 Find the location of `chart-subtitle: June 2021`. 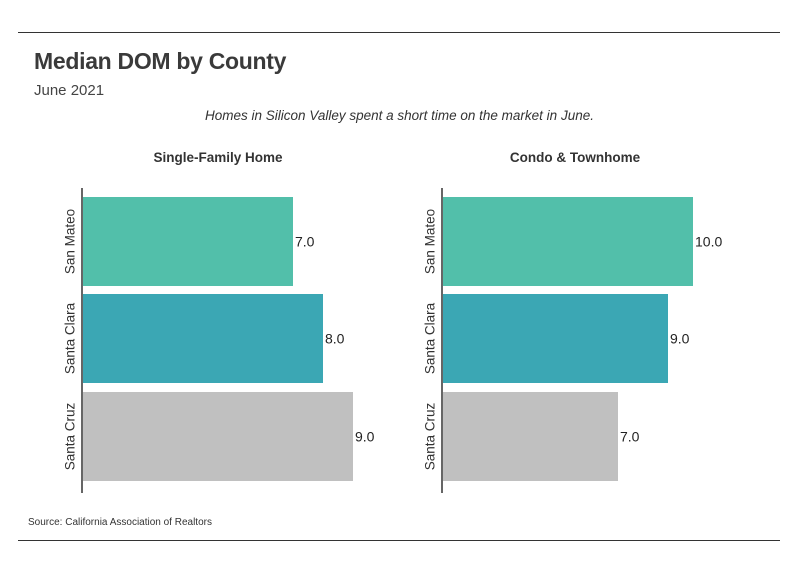

chart-subtitle: June 2021 is located at coordinates (69, 90).